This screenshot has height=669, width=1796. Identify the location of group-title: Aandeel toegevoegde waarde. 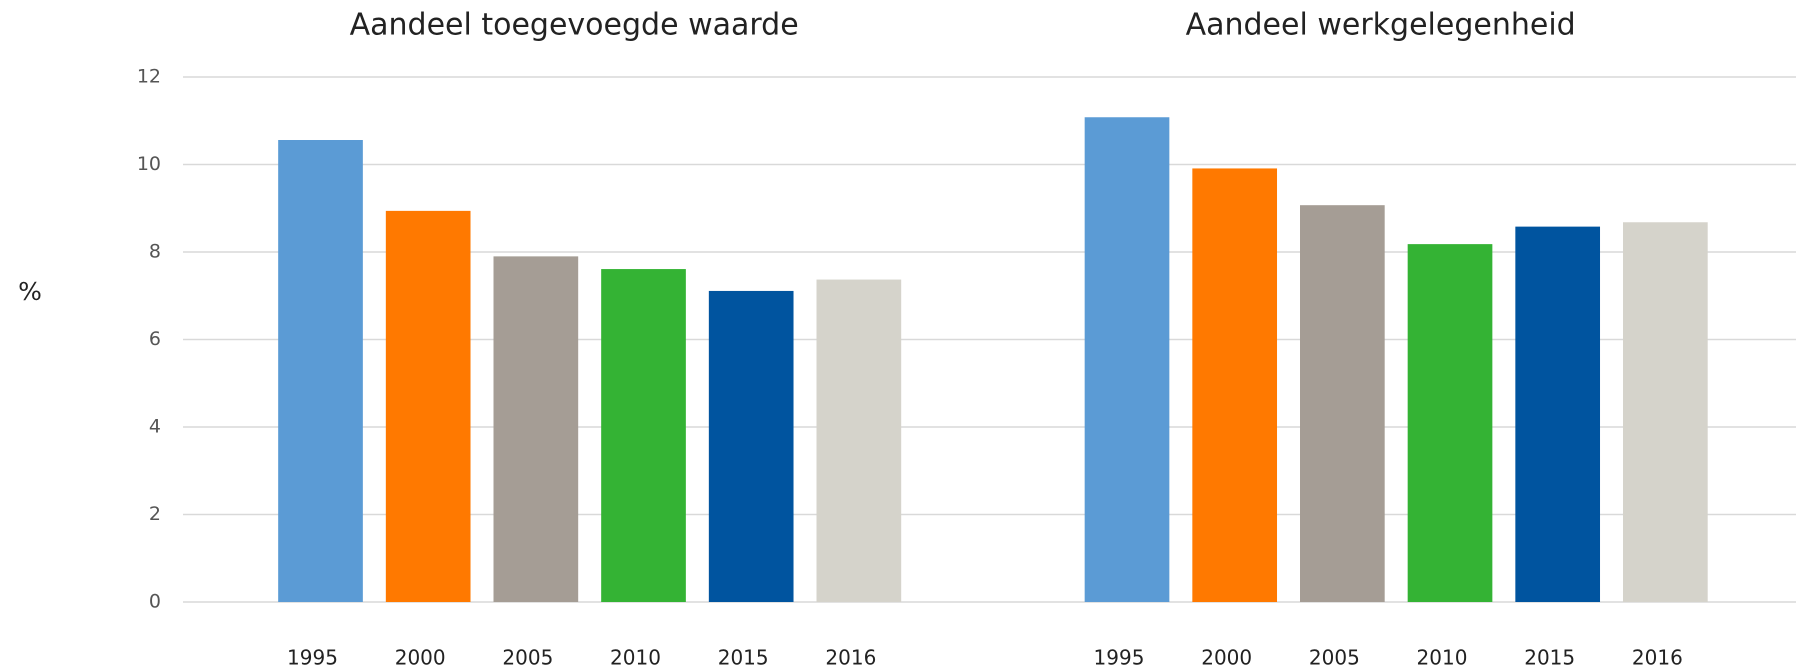
(574, 25).